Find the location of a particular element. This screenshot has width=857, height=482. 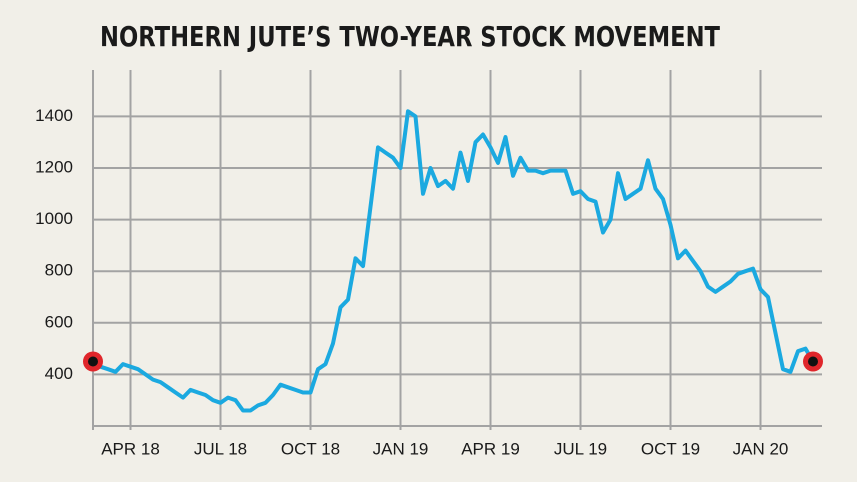

y-tick-label: 1200 is located at coordinates (54, 167).